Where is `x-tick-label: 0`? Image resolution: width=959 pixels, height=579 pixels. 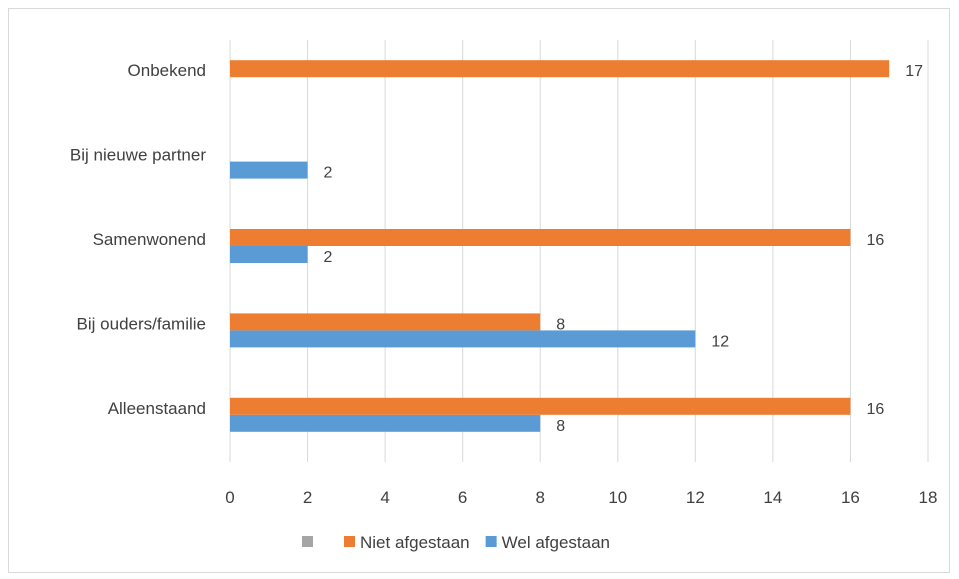
x-tick-label: 0 is located at coordinates (229, 497).